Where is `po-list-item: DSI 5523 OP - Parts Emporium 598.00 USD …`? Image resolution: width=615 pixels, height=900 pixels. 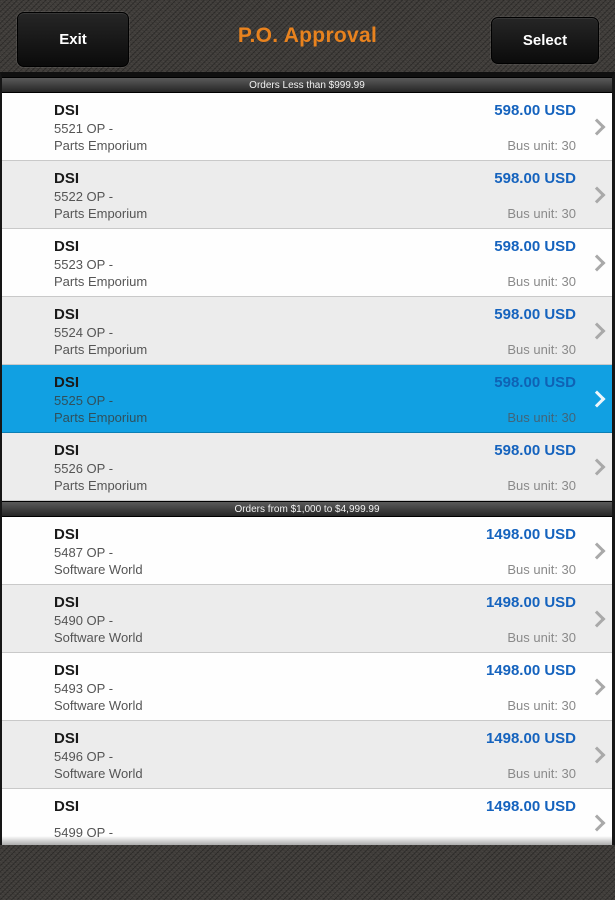 po-list-item: DSI 5523 OP - Parts Emporium 598.00 USD … is located at coordinates (307, 263).